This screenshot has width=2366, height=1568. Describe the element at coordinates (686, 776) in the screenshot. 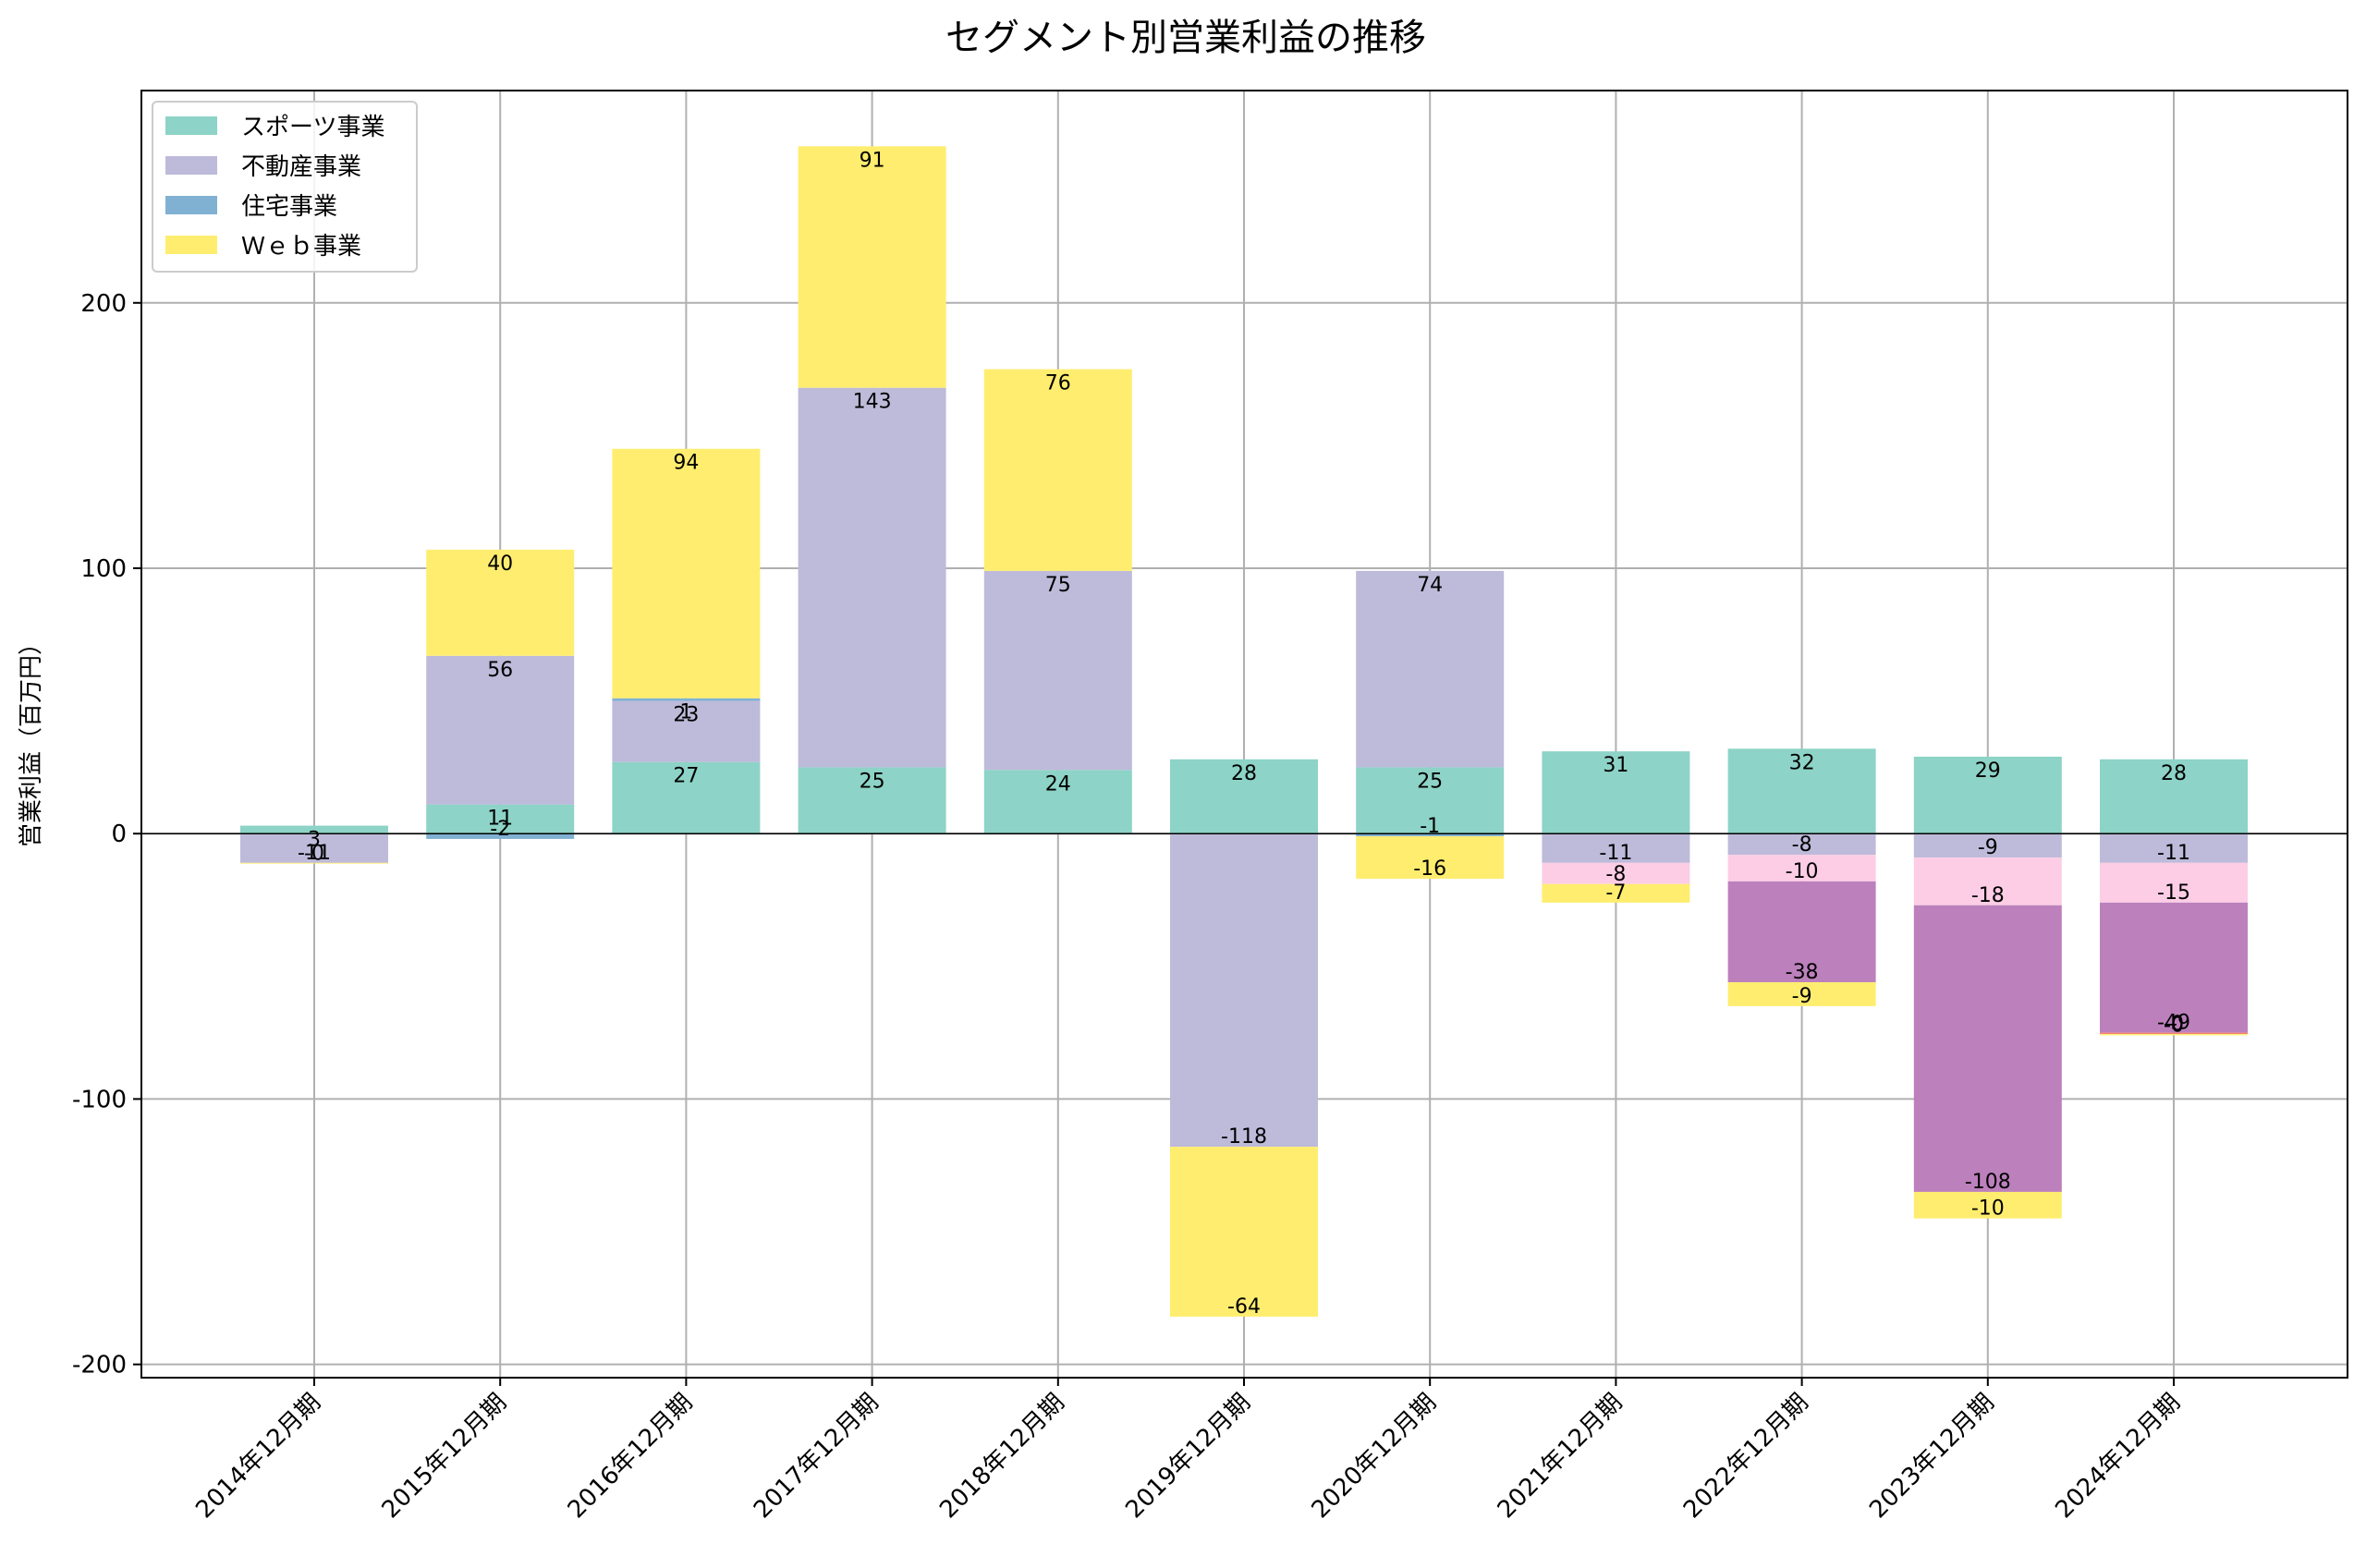

I see `data-label-2-0: 27` at that location.